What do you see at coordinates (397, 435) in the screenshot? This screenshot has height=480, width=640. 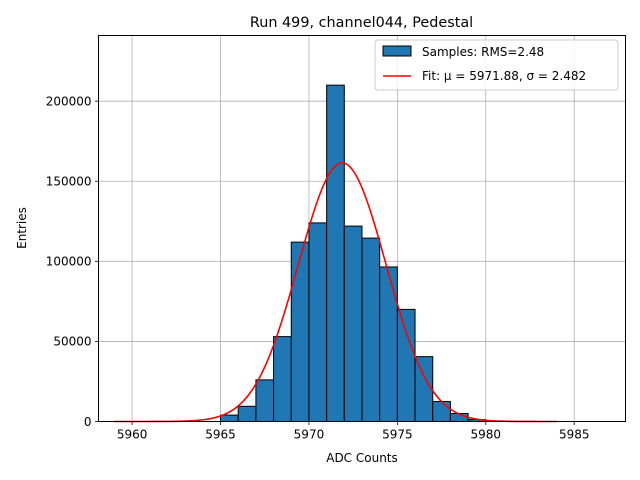 I see `x-tick-label-3: 5975` at bounding box center [397, 435].